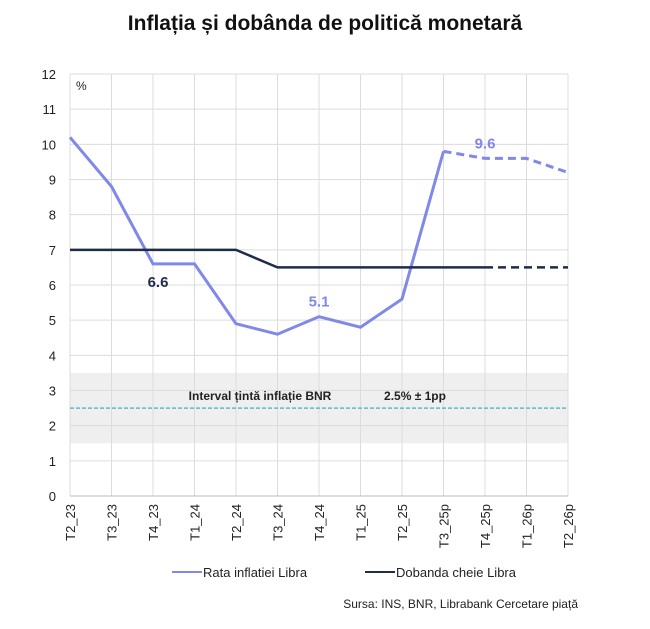 This screenshot has height=629, width=650. Describe the element at coordinates (319, 302) in the screenshot. I see `data-label: 5.1` at that location.